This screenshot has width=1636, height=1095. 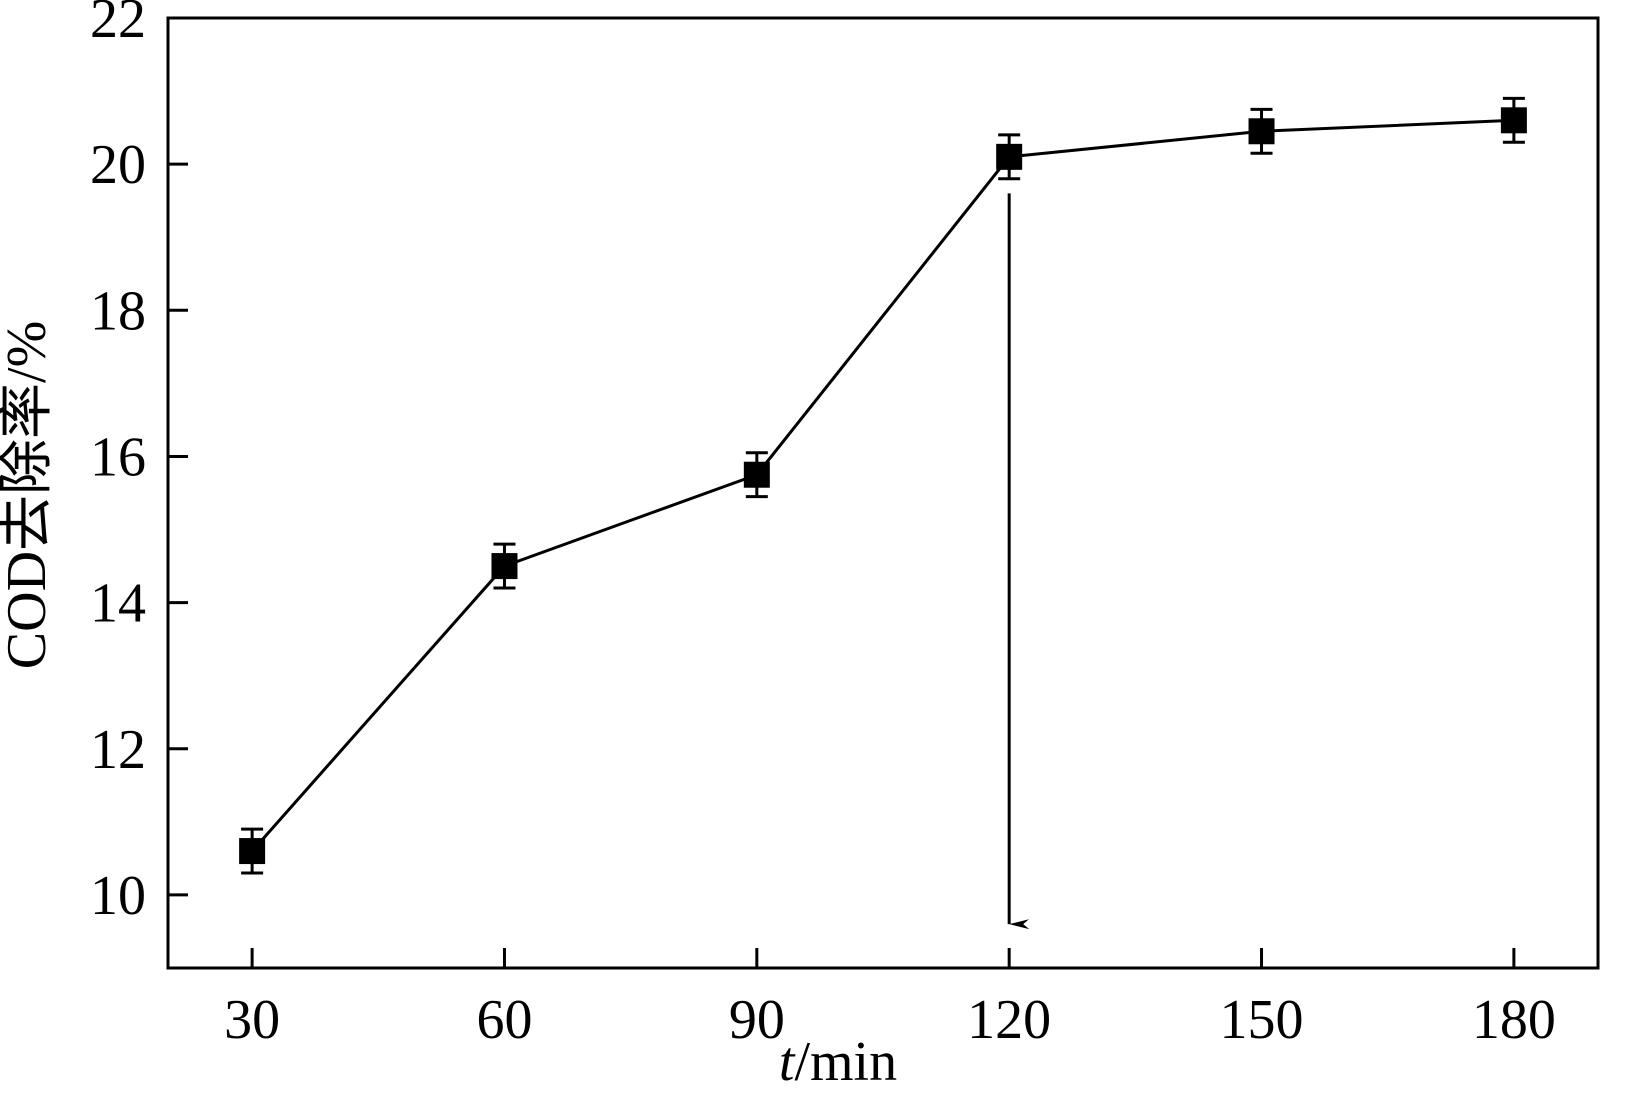 What do you see at coordinates (118, 165) in the screenshot?
I see `y-tick-label: 20` at bounding box center [118, 165].